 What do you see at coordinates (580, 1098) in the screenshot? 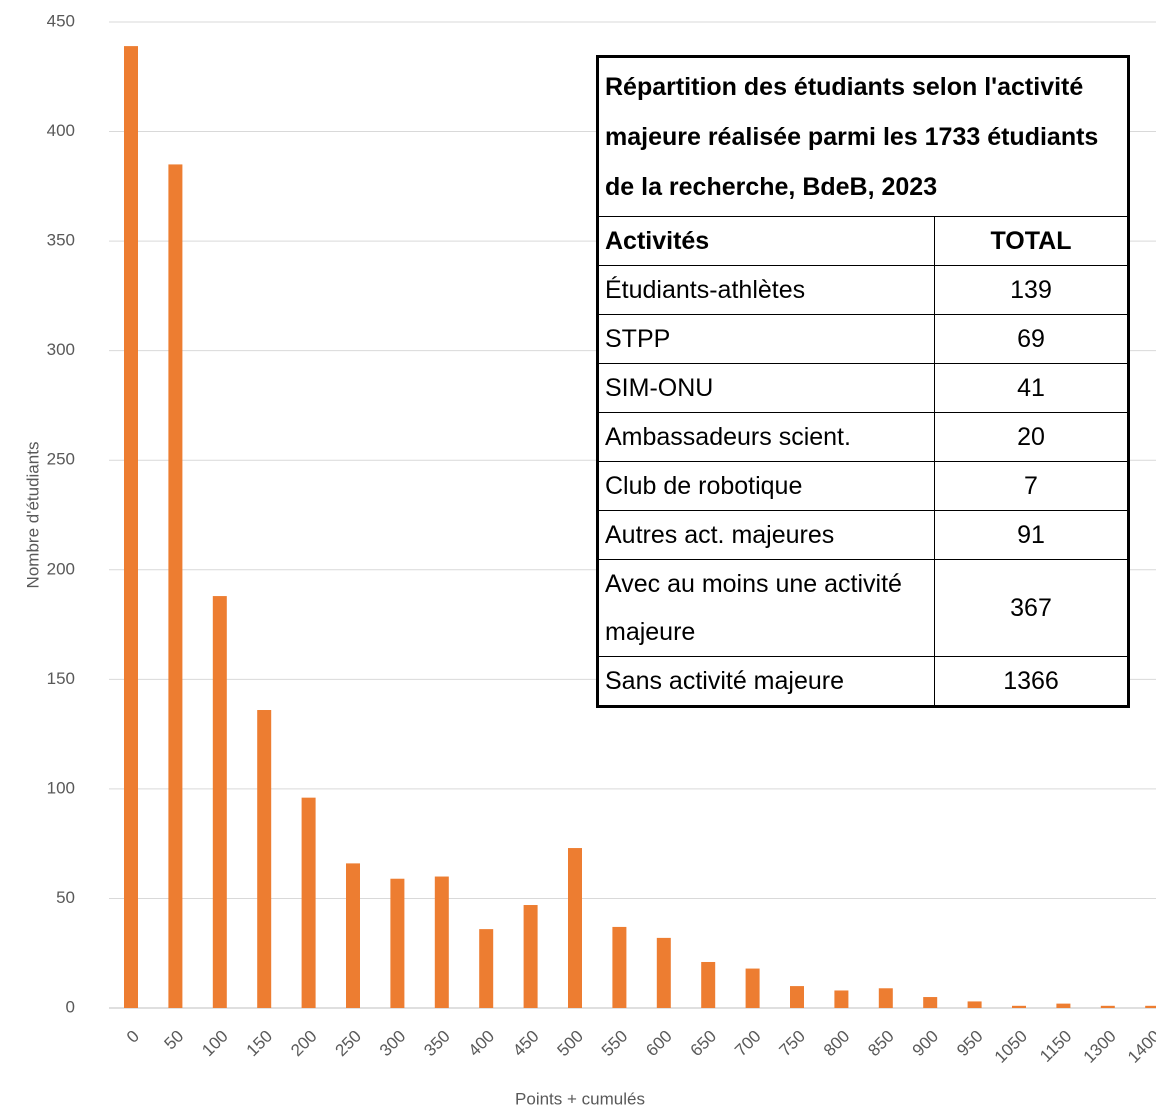
I see `x-axis-title: Points + cumulés` at bounding box center [580, 1098].